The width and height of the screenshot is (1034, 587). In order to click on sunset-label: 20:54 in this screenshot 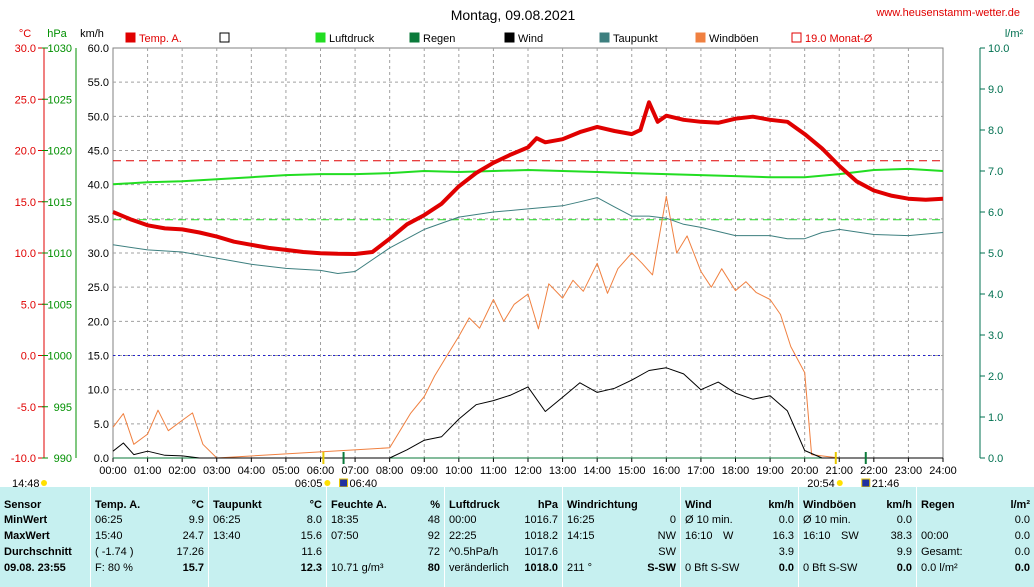, I will do `click(821, 482)`.